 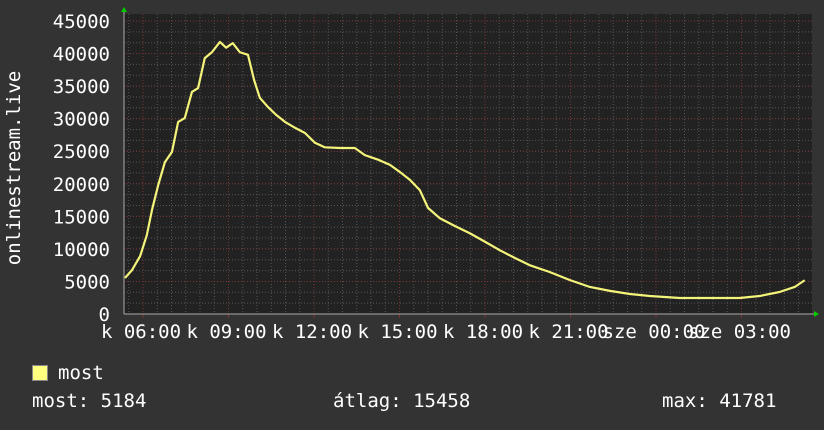 I want to click on y-tick-label: 5000, so click(x=87, y=282).